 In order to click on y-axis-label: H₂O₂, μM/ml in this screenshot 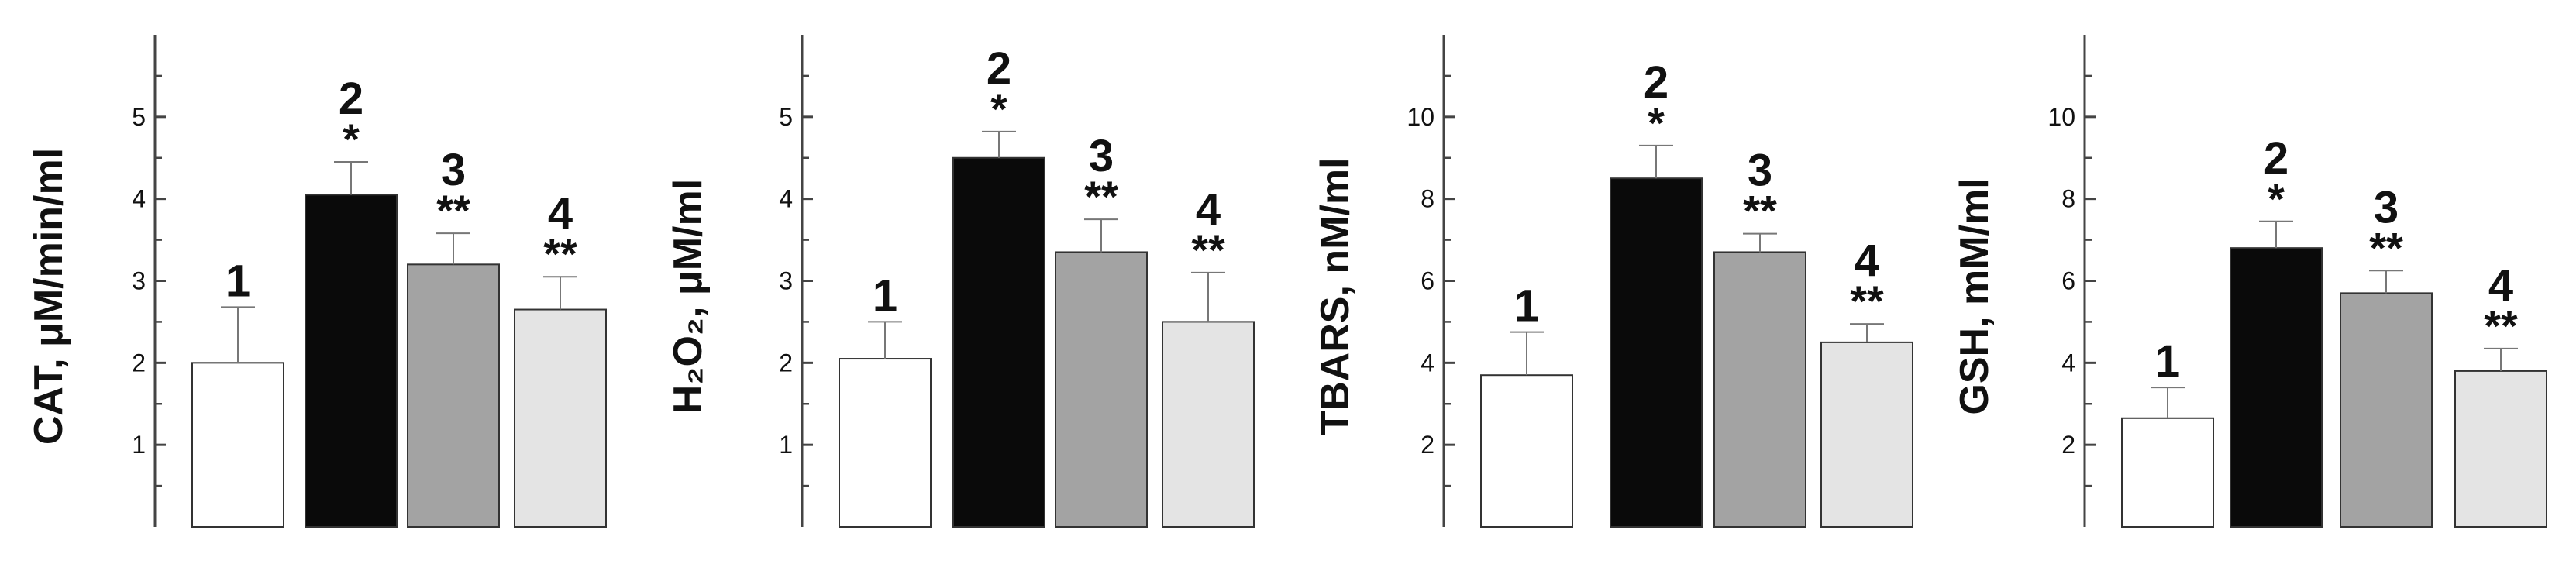, I will do `click(688, 296)`.